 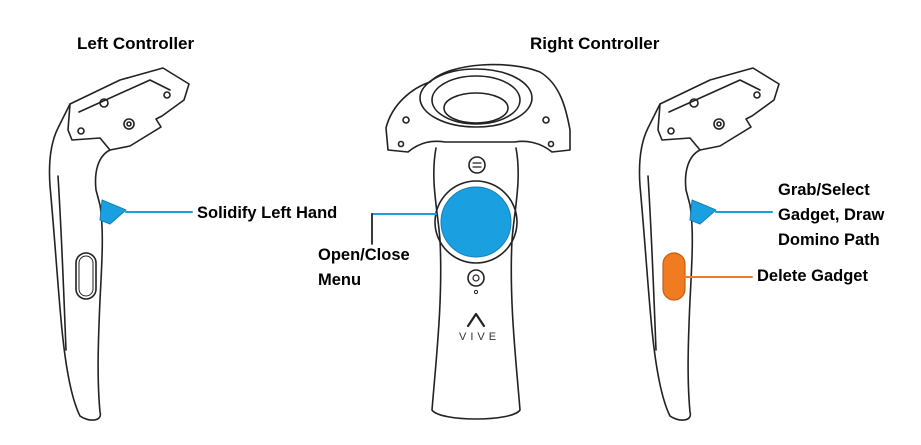 What do you see at coordinates (477, 165) in the screenshot?
I see `menu-button` at bounding box center [477, 165].